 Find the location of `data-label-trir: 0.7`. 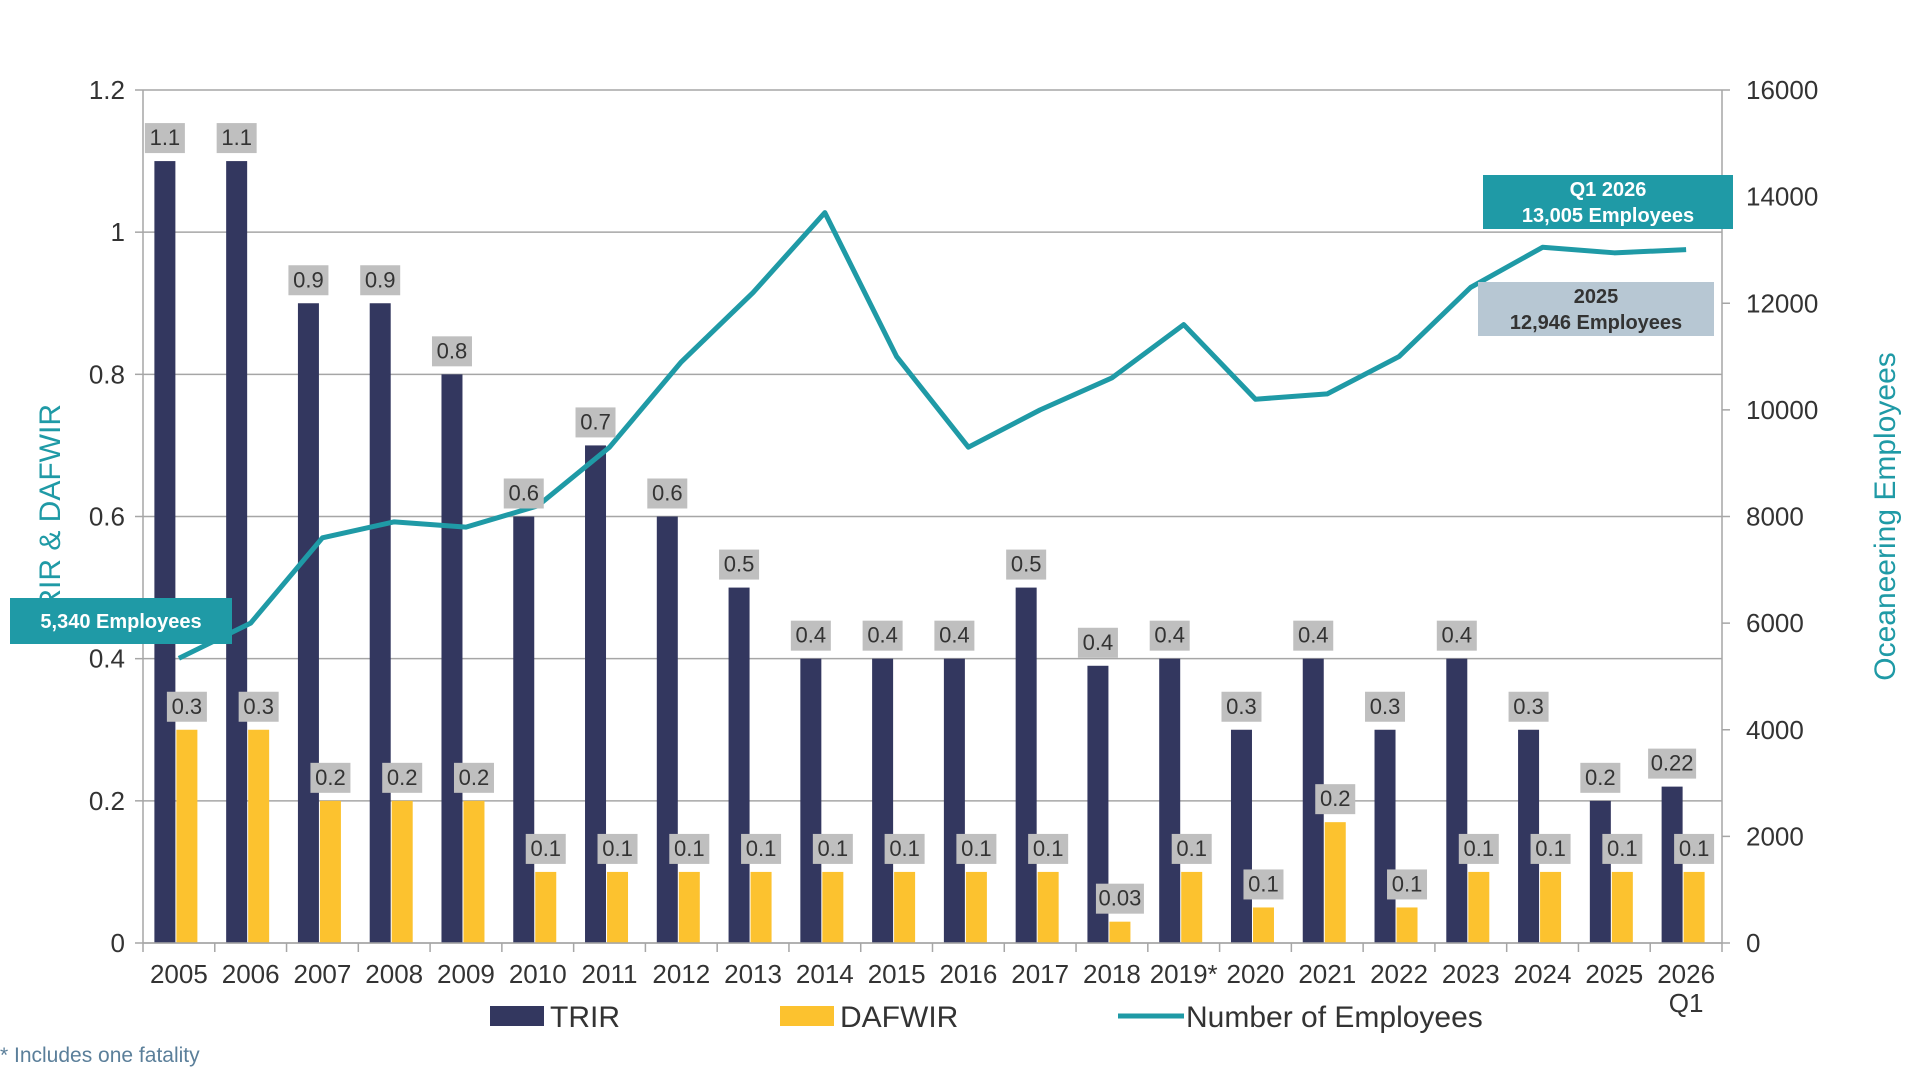

data-label-trir: 0.7 is located at coordinates (595, 421).